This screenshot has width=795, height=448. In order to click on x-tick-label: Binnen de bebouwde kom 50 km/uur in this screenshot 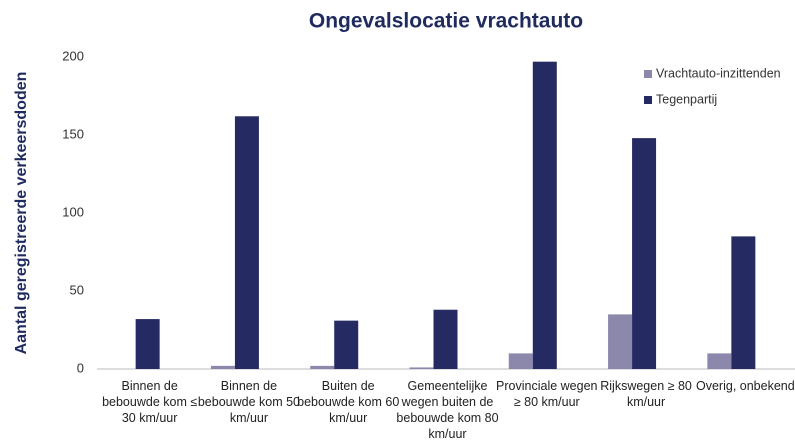, I will do `click(248, 402)`.